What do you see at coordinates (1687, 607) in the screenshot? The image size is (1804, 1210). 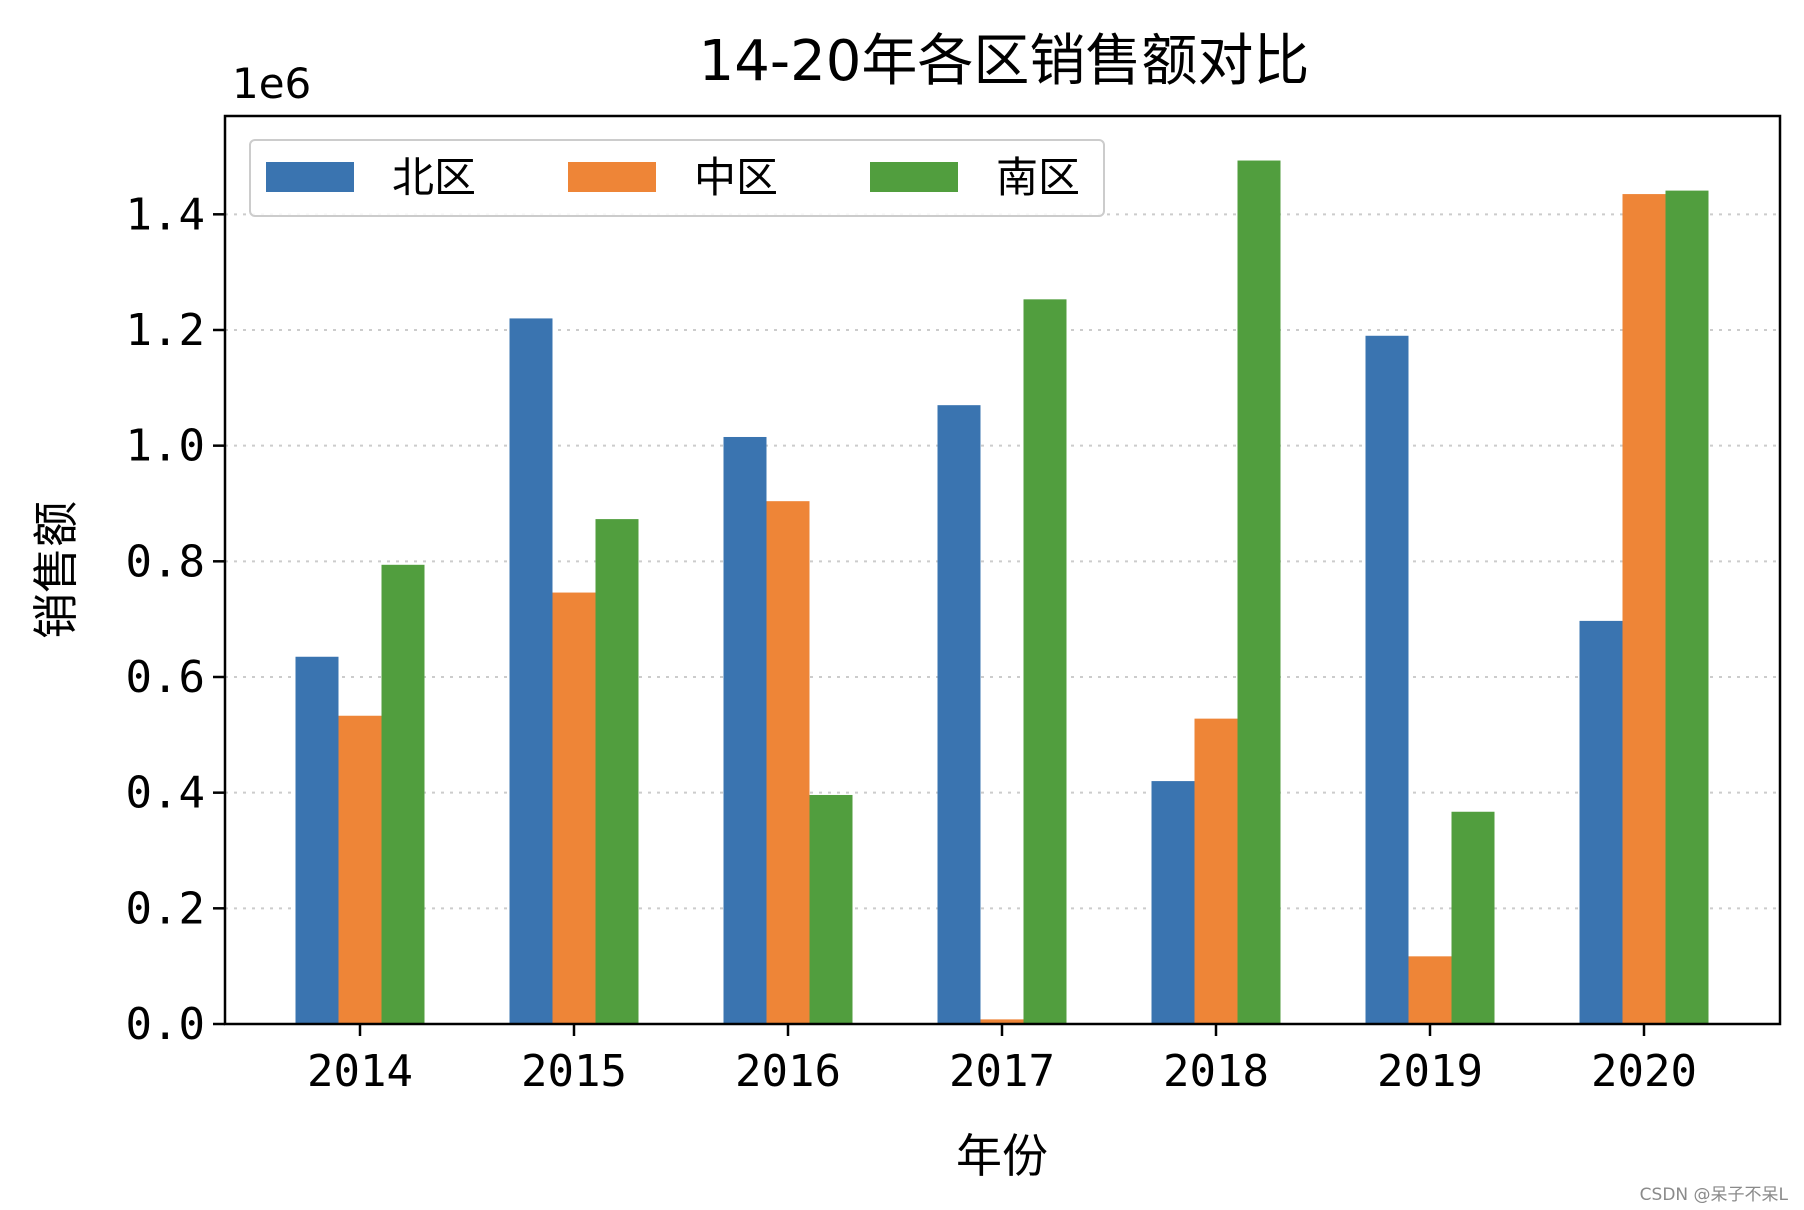 I see `bar-南区-2020` at bounding box center [1687, 607].